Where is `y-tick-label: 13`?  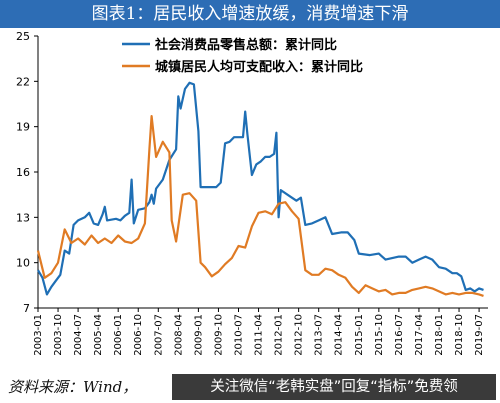
y-tick-label: 13 is located at coordinates (23, 217).